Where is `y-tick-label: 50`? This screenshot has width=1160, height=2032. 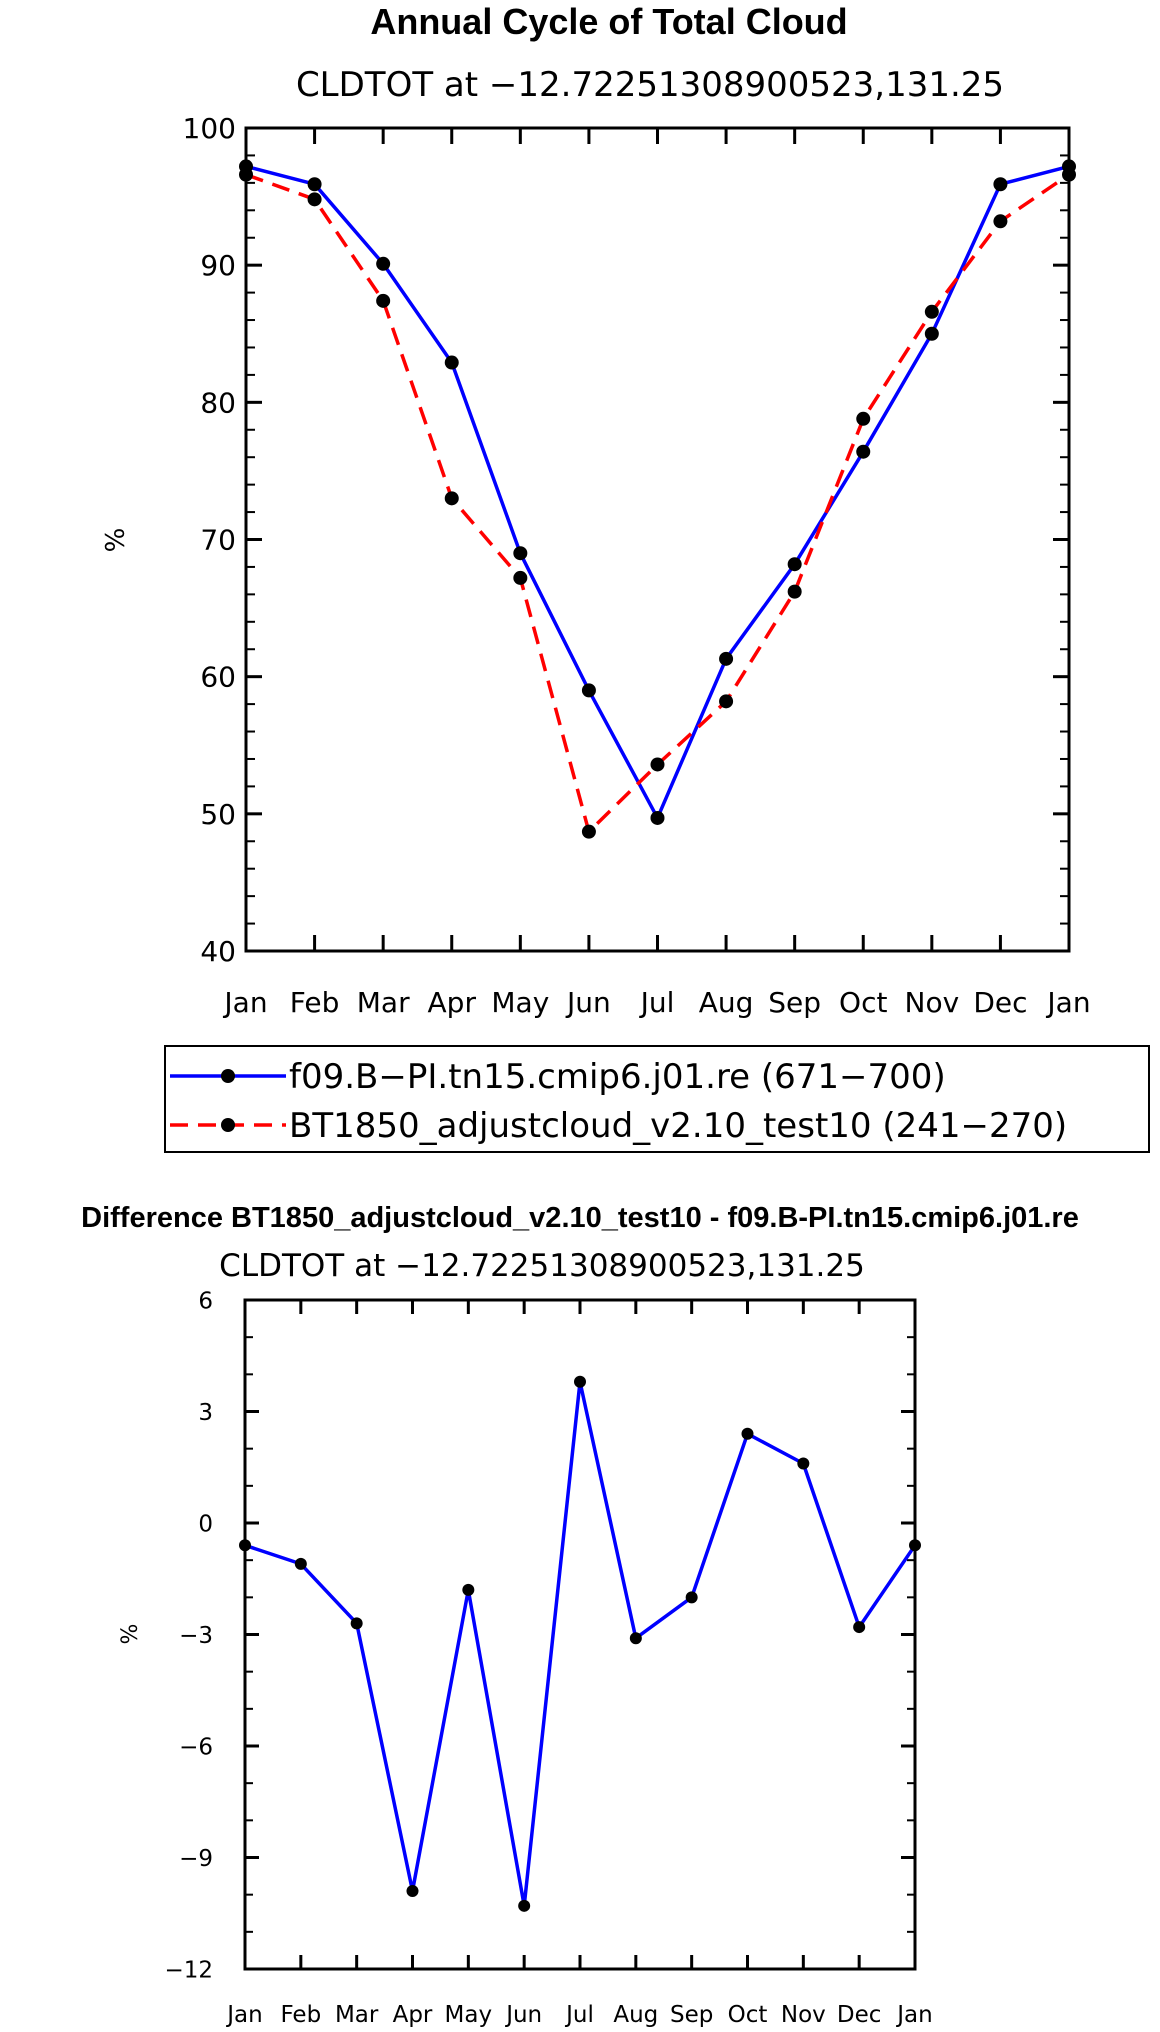 y-tick-label: 50 is located at coordinates (218, 814).